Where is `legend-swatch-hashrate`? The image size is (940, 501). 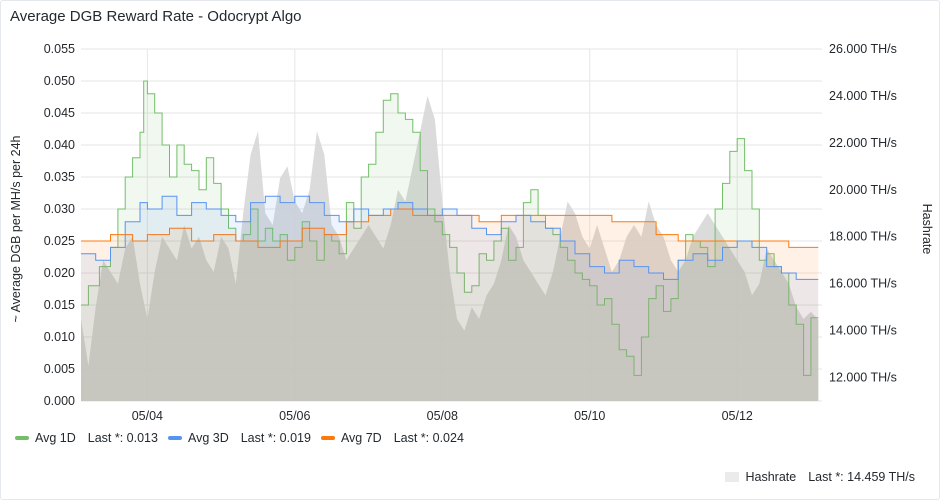 legend-swatch-hashrate is located at coordinates (732, 477).